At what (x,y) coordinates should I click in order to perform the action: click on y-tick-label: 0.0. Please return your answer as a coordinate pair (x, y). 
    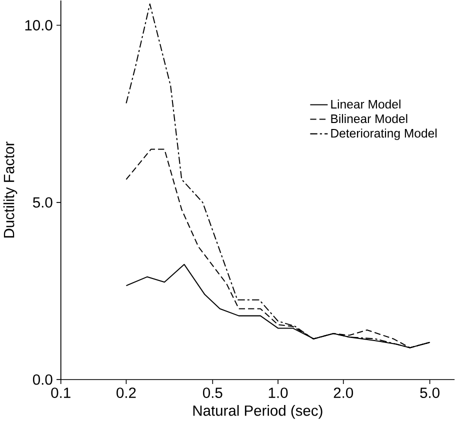
    Looking at the image, I should click on (42, 379).